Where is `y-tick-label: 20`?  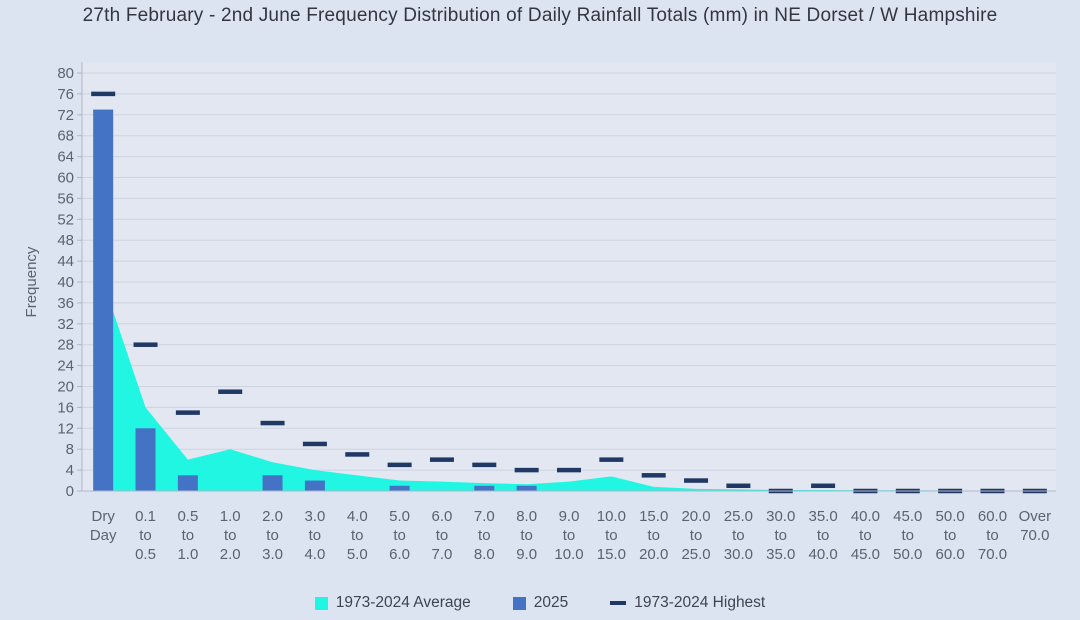 y-tick-label: 20 is located at coordinates (65, 387).